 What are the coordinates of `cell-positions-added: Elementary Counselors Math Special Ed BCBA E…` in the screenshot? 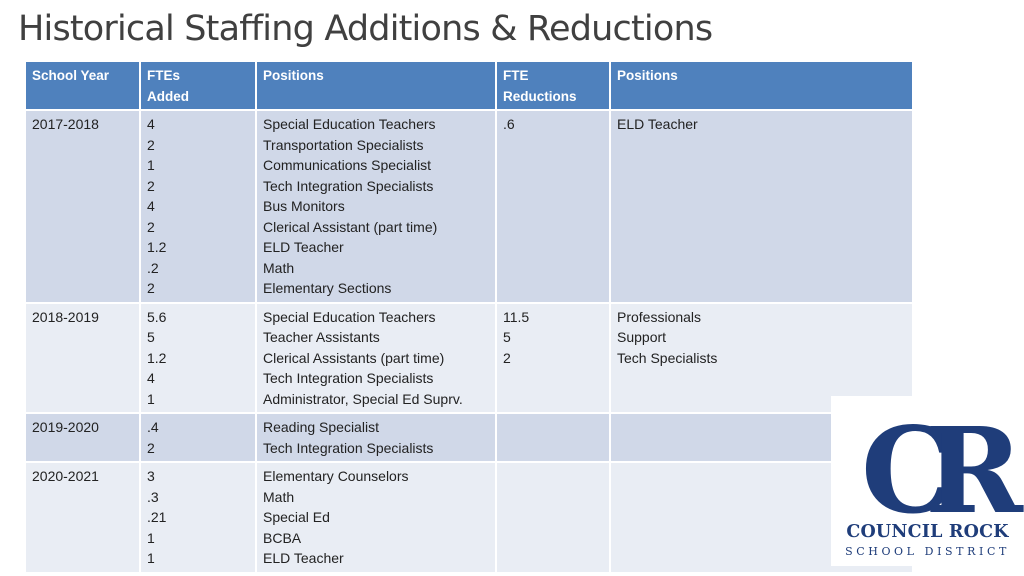 It's located at (376, 517).